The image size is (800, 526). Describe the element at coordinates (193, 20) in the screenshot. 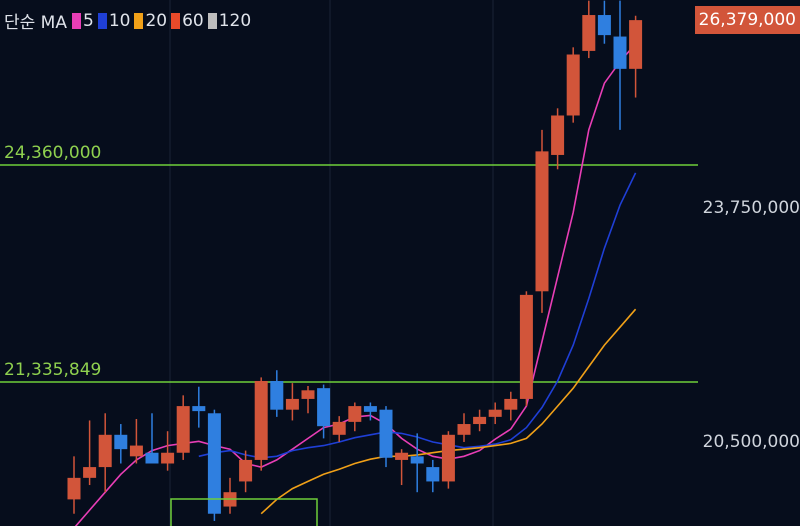

I see `ma60-label: 60` at that location.